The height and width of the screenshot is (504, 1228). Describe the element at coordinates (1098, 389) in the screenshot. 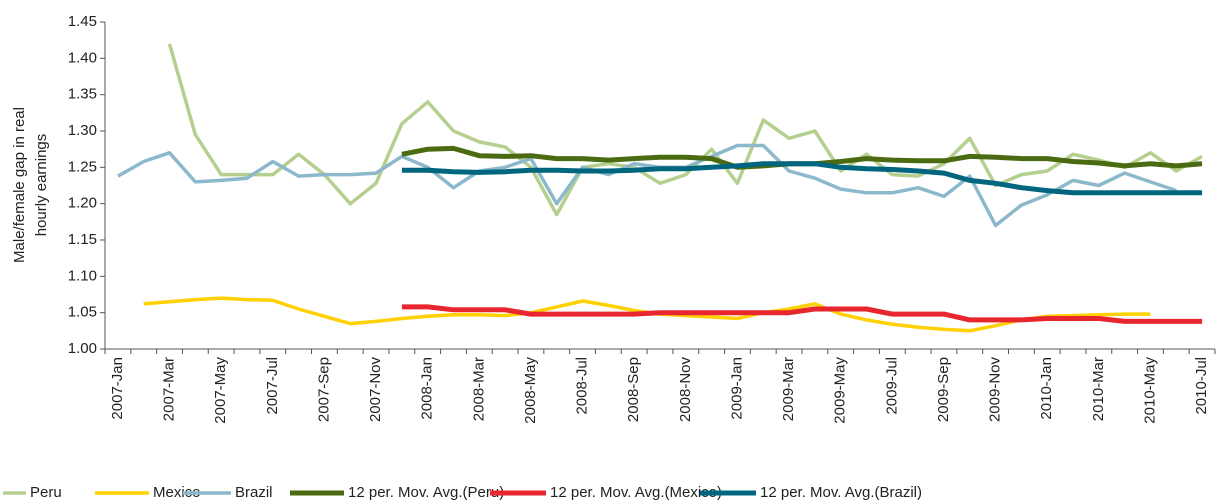

I see `x-tick-label: 2010-Mar` at that location.